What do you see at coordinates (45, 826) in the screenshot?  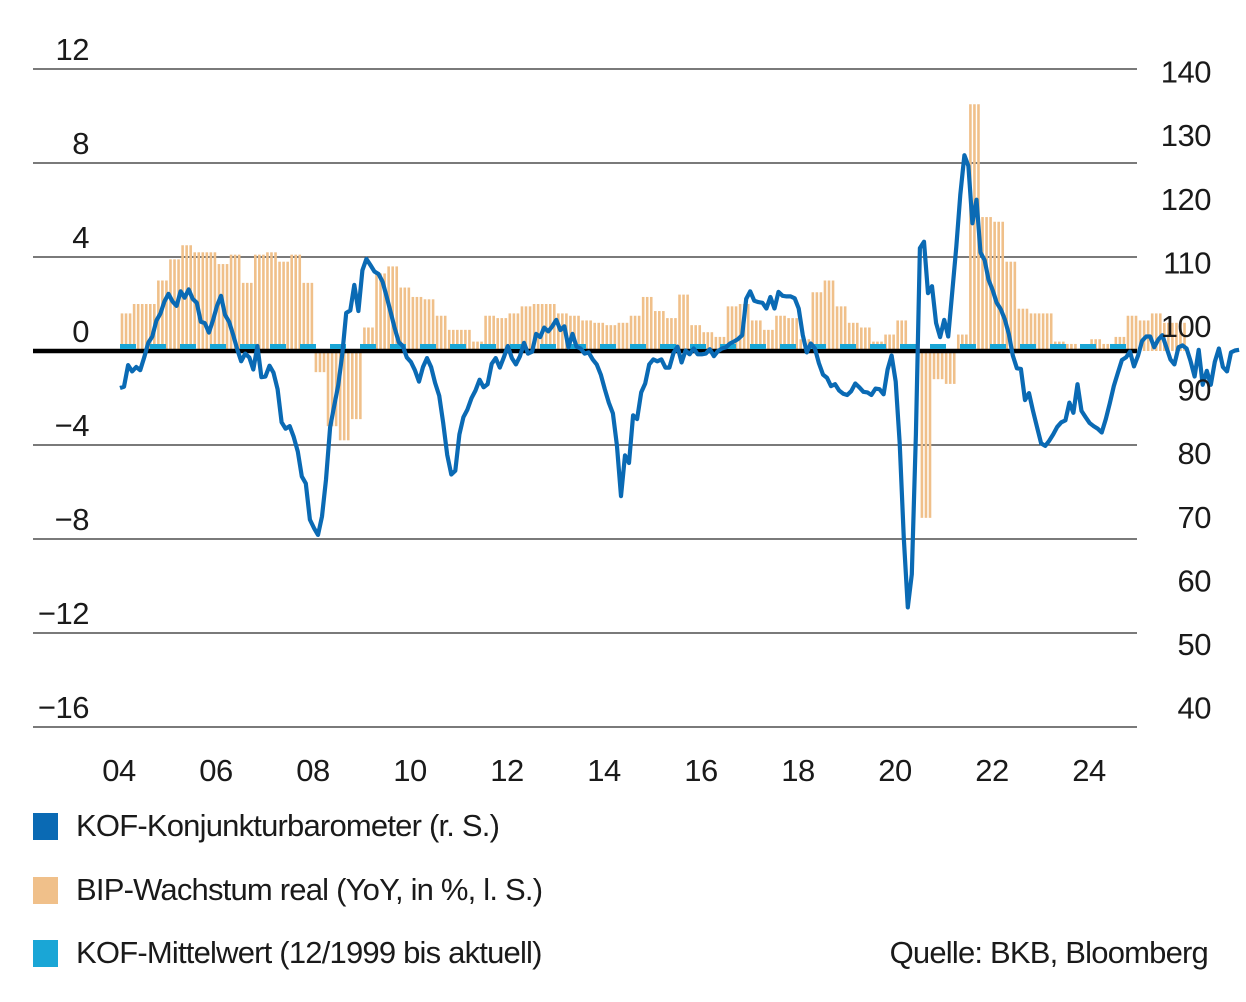 I see `legend-swatch-kof` at bounding box center [45, 826].